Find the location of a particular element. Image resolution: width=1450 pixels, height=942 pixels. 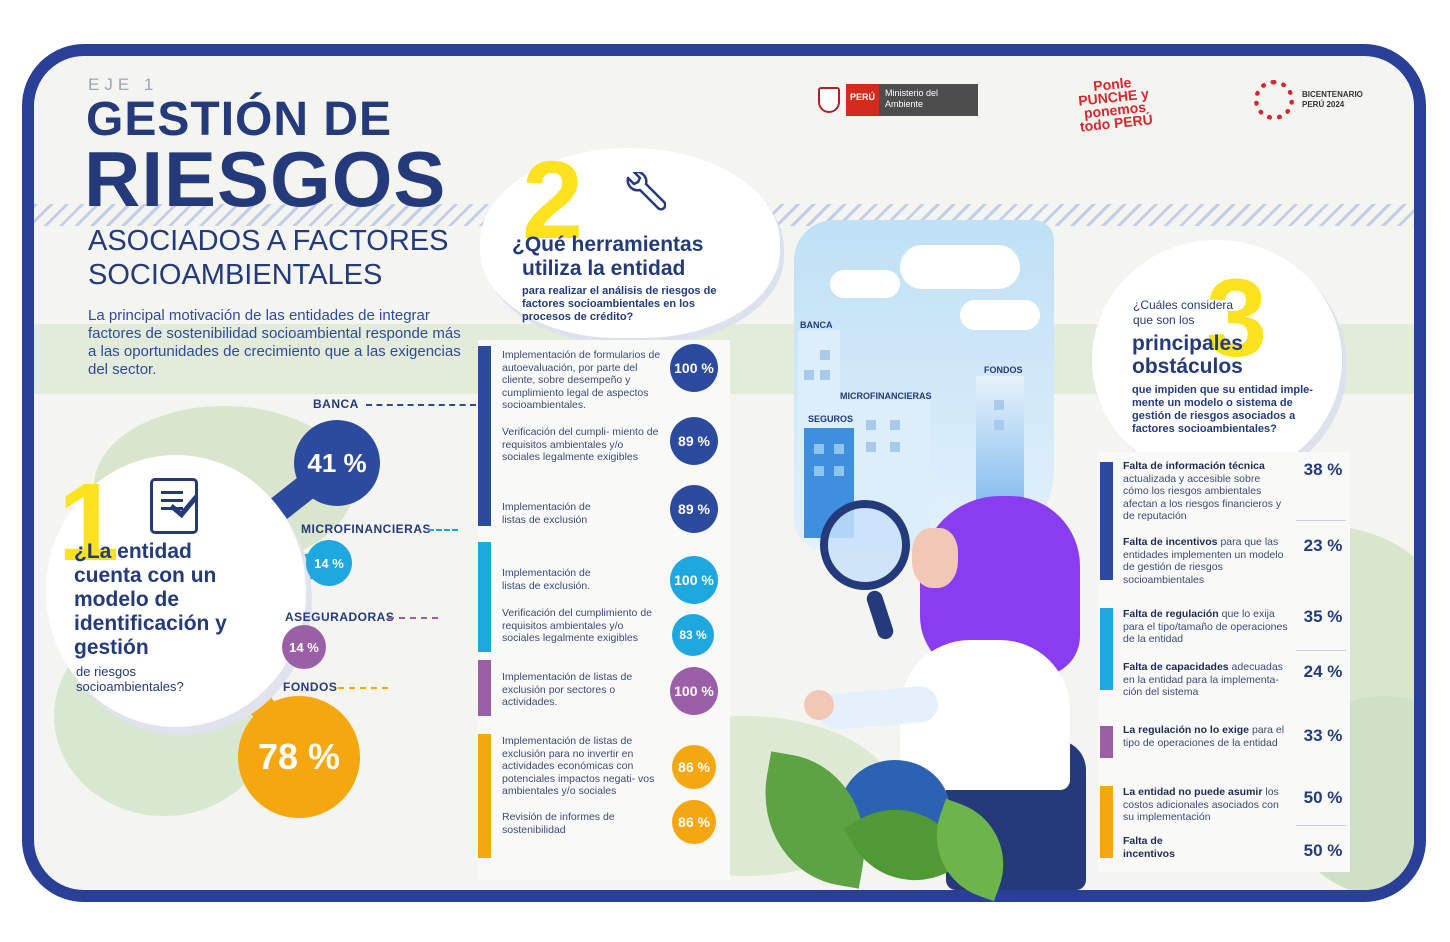

building-fondos is located at coordinates (1000, 446).